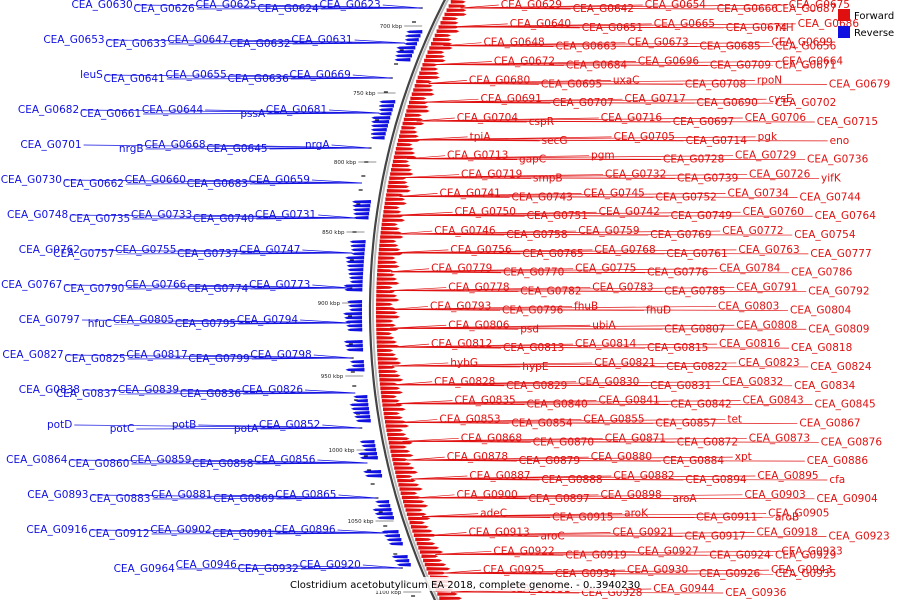  What do you see at coordinates (694, 292) in the screenshot?
I see `forward-gene-label: CEA_G0785` at bounding box center [694, 292].